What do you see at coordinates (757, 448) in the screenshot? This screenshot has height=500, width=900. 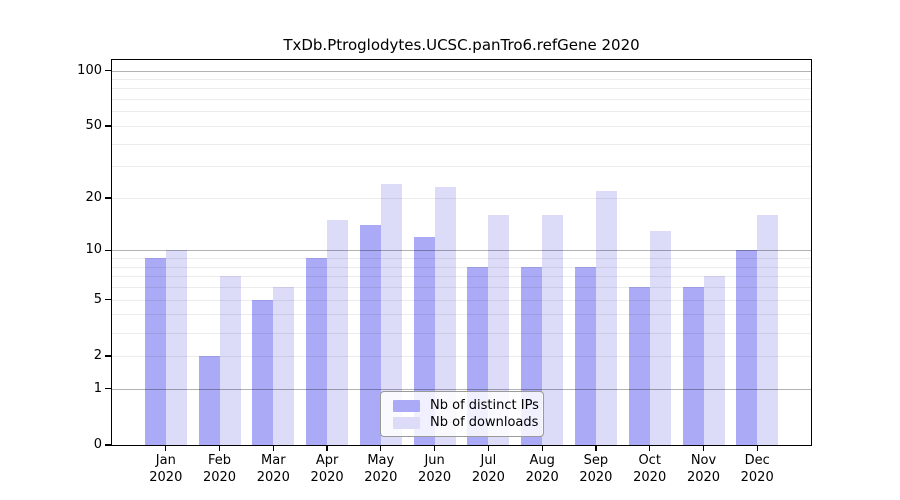 I see `x-tick-dec` at bounding box center [757, 448].